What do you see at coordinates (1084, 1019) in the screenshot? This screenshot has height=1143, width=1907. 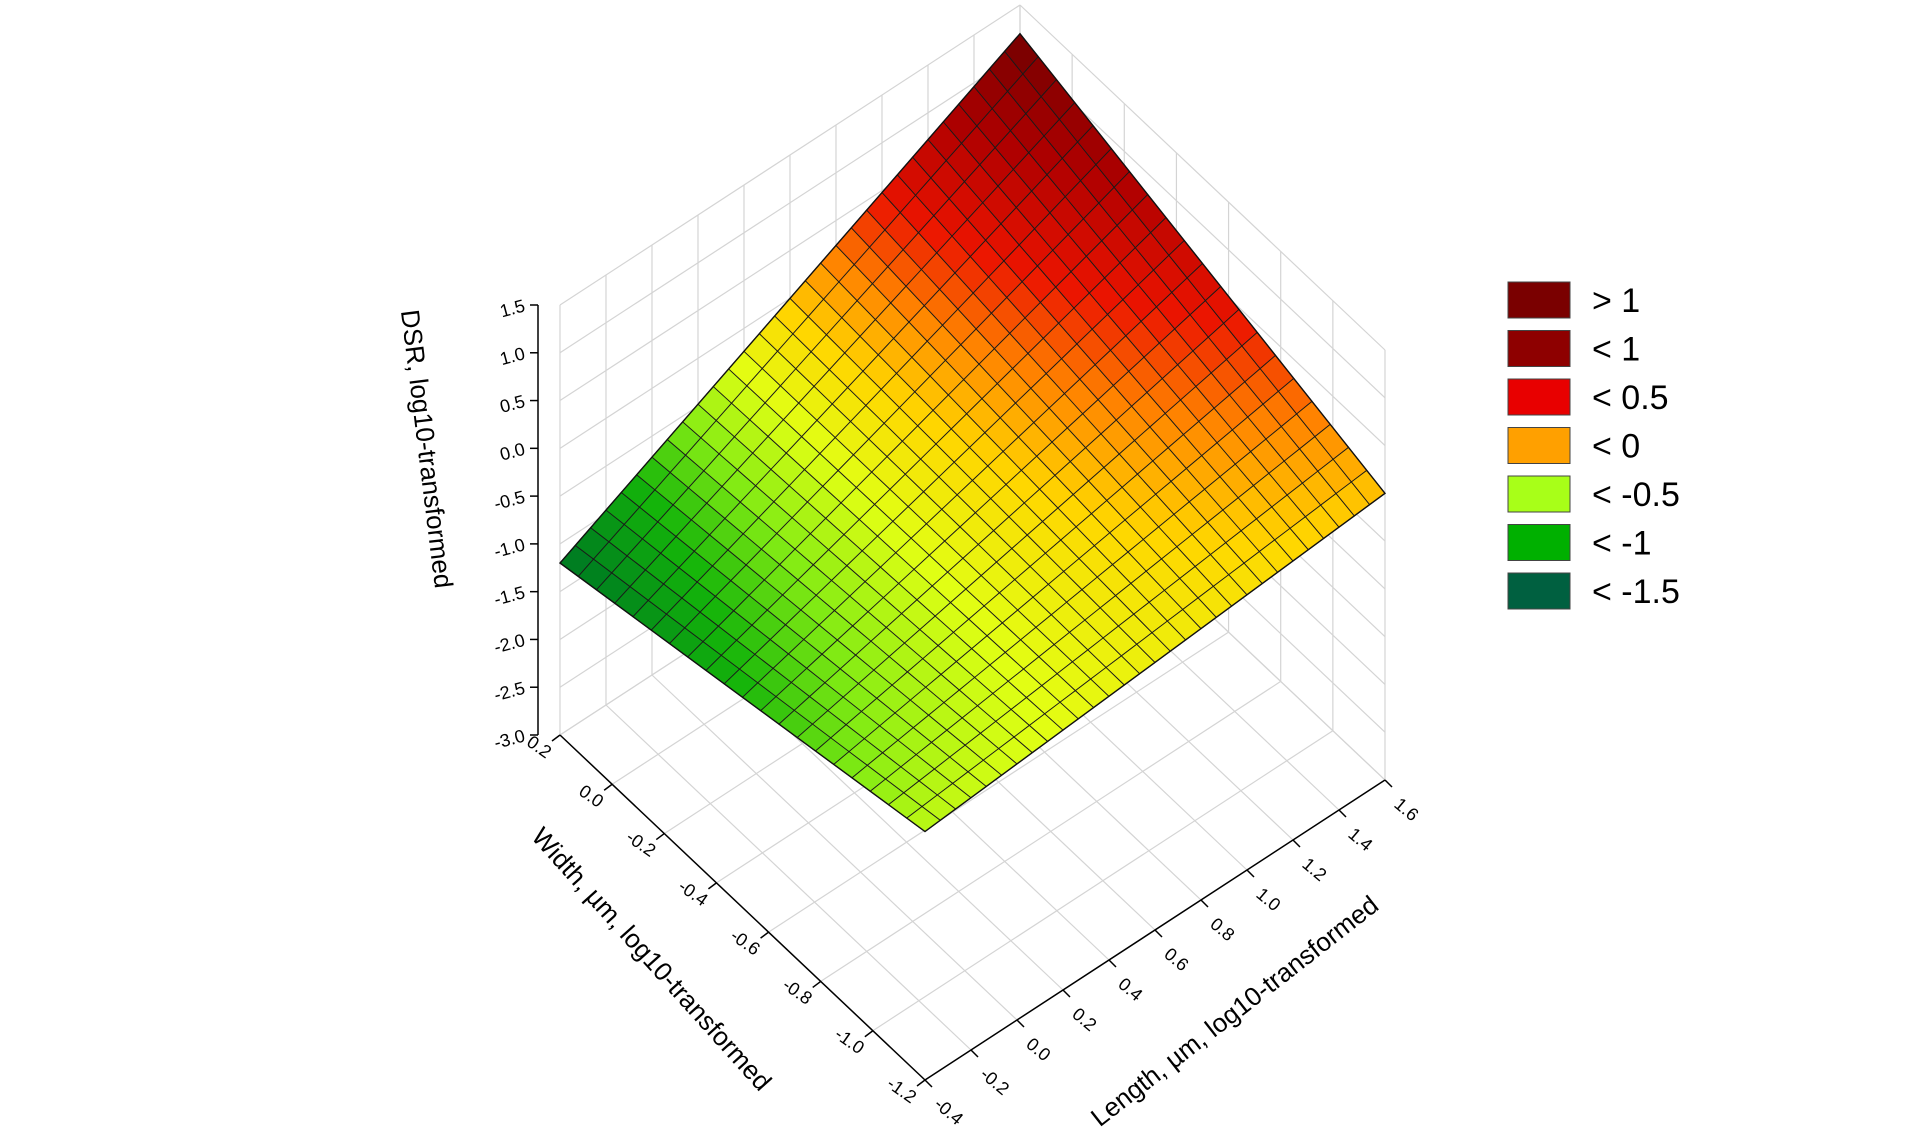 I see `length-tick-label: 0.2` at bounding box center [1084, 1019].